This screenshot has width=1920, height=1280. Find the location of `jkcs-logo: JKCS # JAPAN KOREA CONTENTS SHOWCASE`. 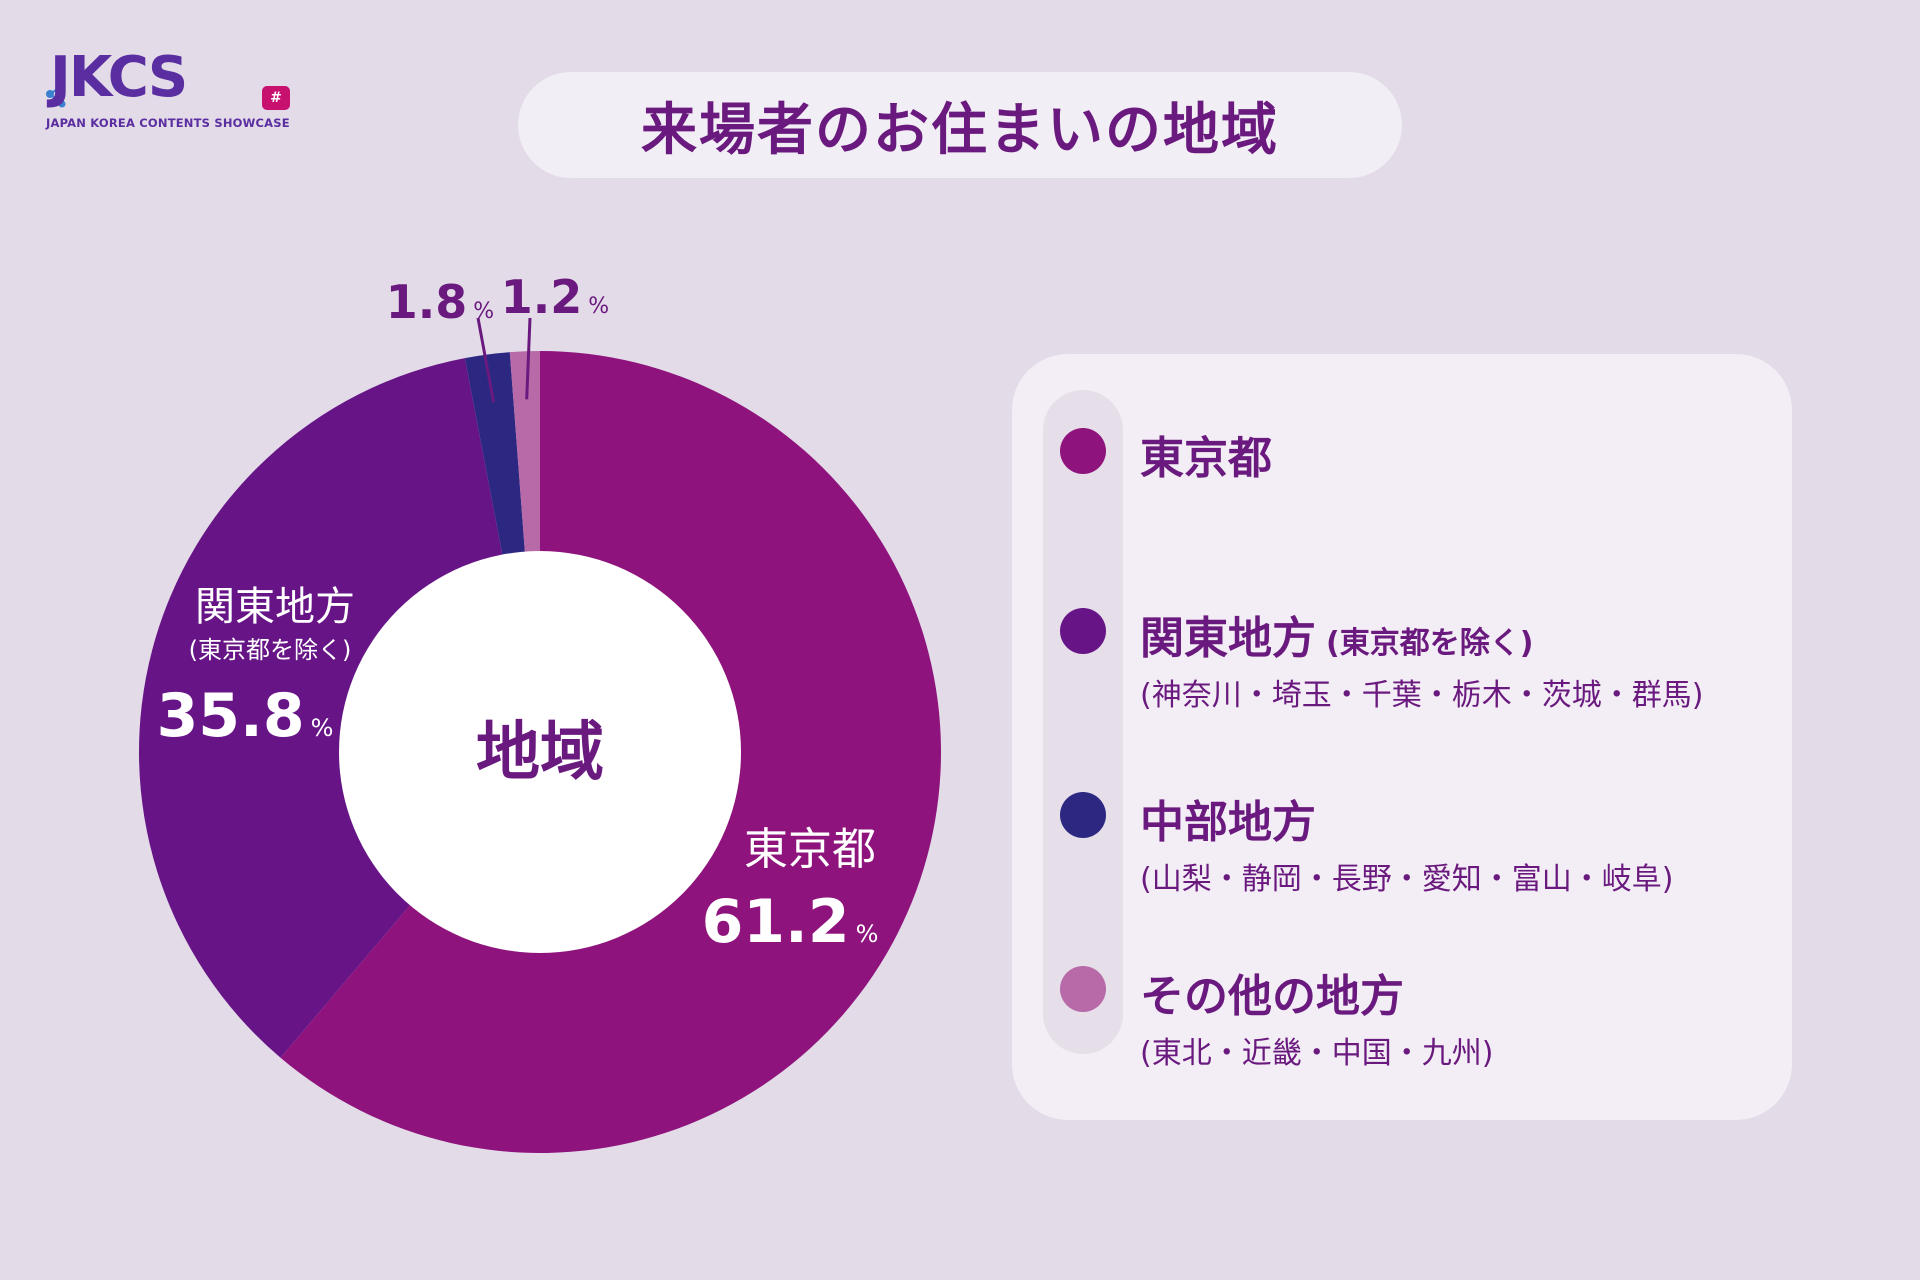

jkcs-logo: JKCS # JAPAN KOREA CONTENTS SHOWCASE is located at coordinates (174, 91).